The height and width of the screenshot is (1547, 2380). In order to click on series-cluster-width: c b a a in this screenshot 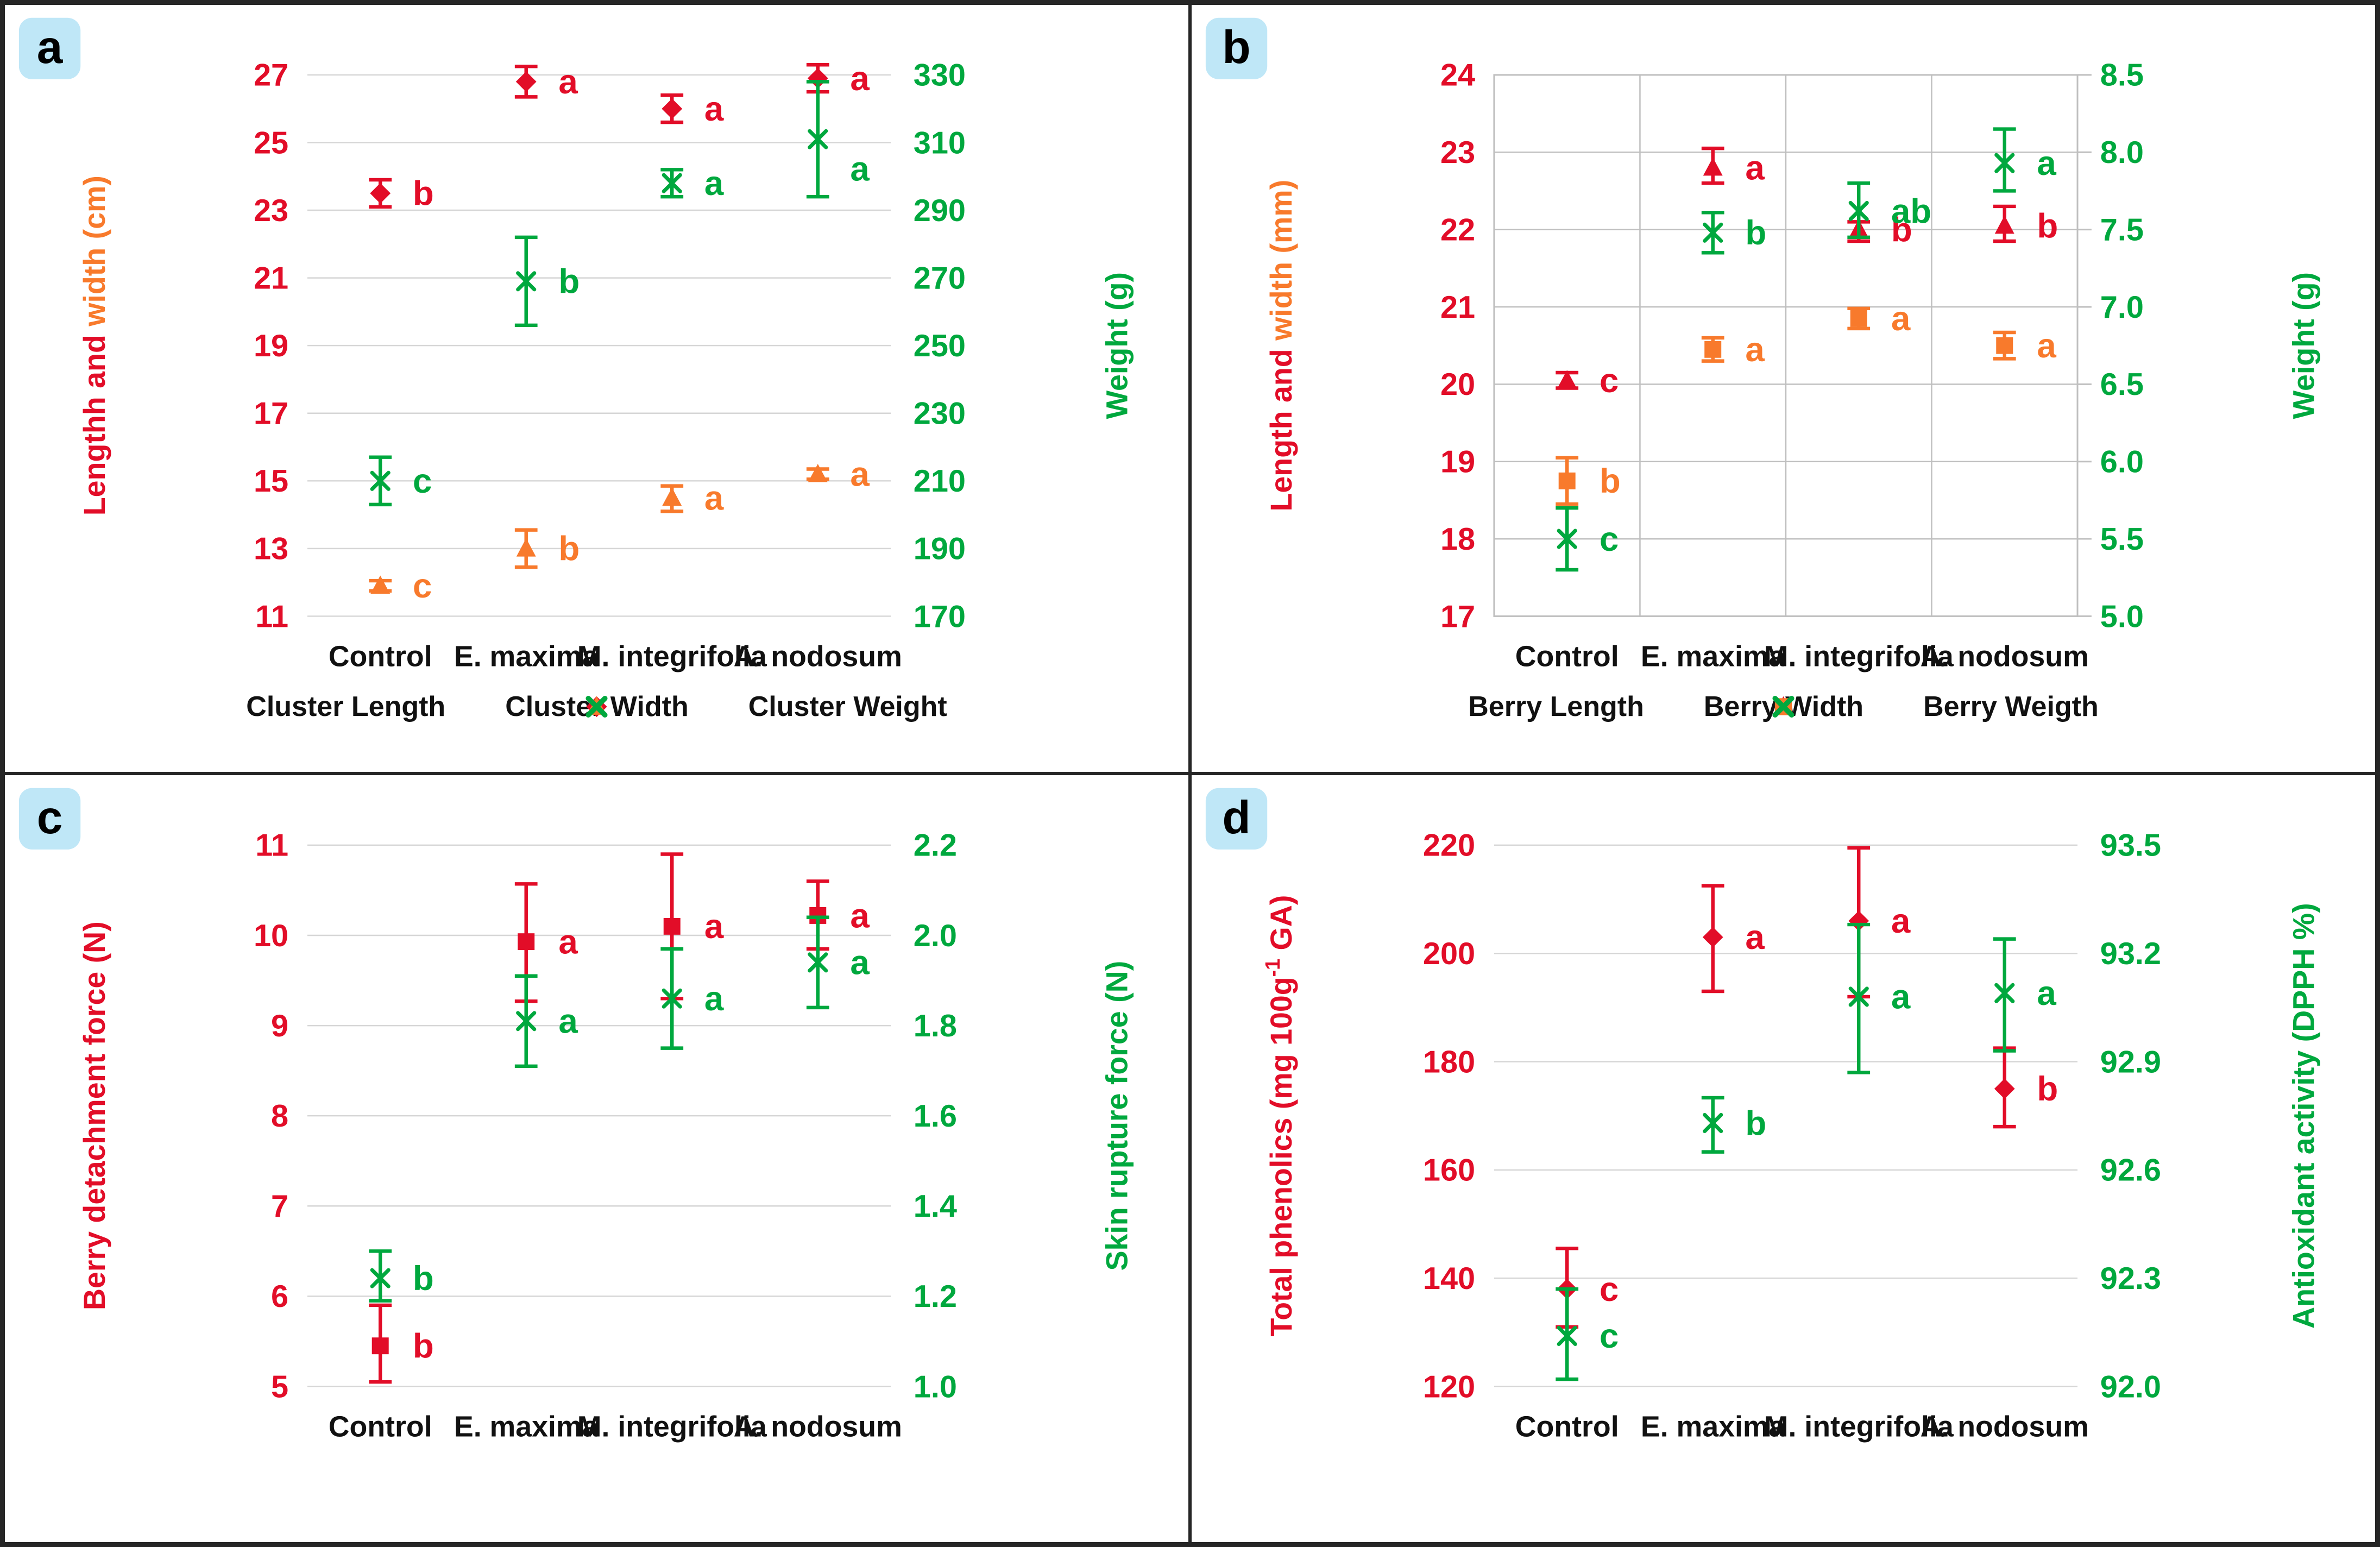, I will do `click(619, 530)`.